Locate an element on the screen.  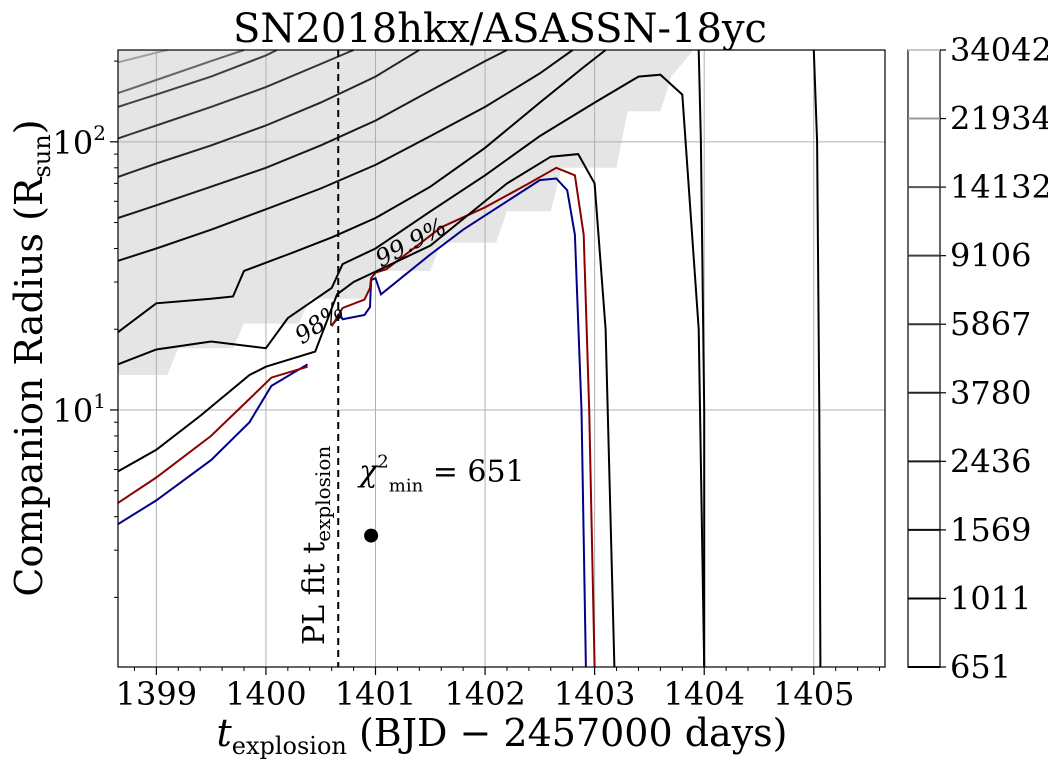
x-label-t: t is located at coordinates (224, 733).